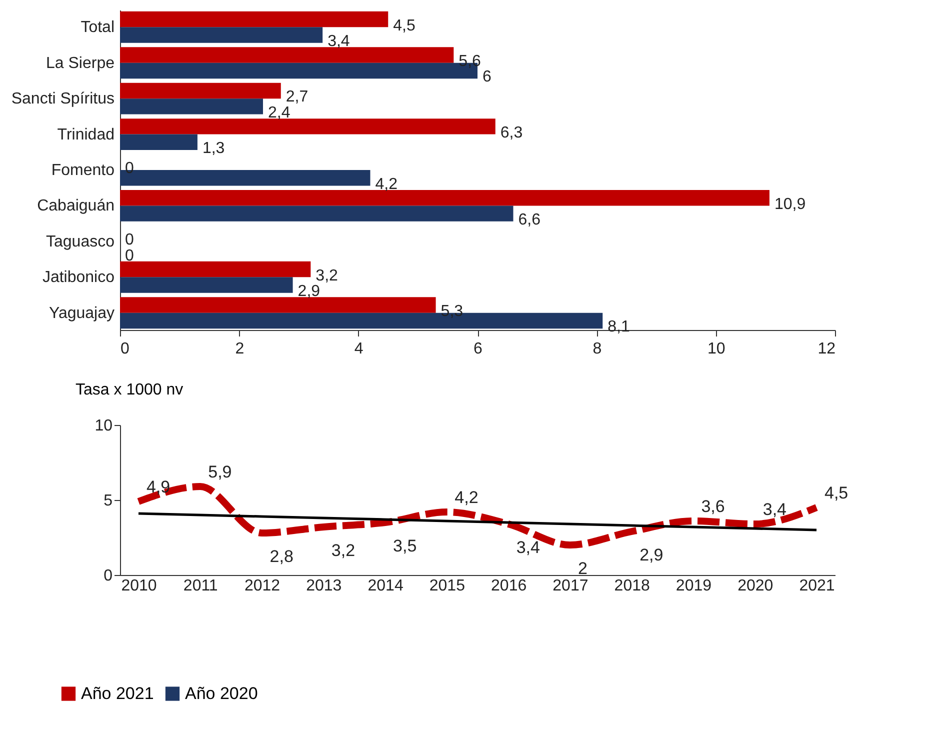 The image size is (941, 740). What do you see at coordinates (324, 586) in the screenshot?
I see `x-tick-label: 2013` at bounding box center [324, 586].